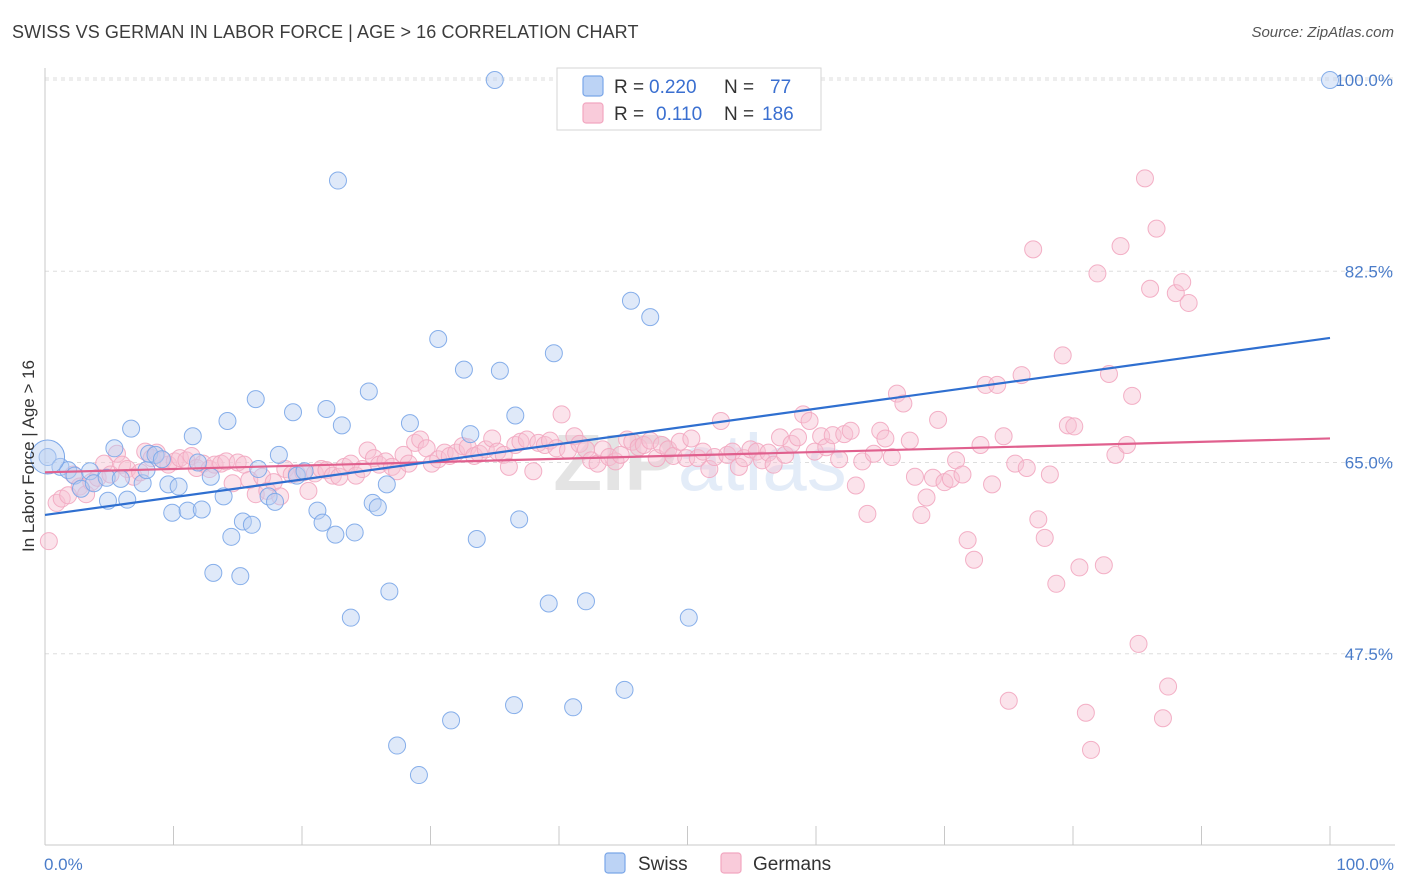 The width and height of the screenshot is (1406, 892). What do you see at coordinates (739, 114) in the screenshot?
I see `legend-n-label-germans: N =` at bounding box center [739, 114].